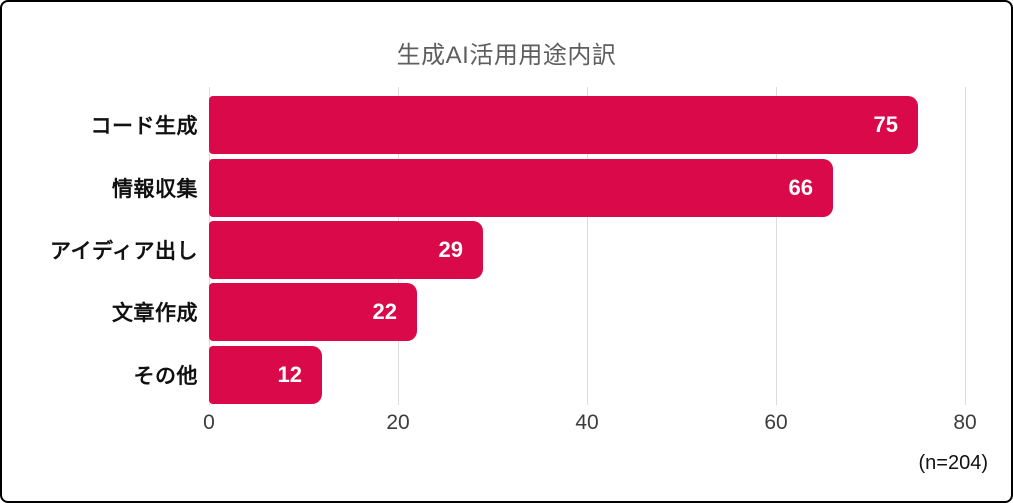 Image resolution: width=1013 pixels, height=503 pixels. What do you see at coordinates (398, 422) in the screenshot?
I see `x-tick-label: 20` at bounding box center [398, 422].